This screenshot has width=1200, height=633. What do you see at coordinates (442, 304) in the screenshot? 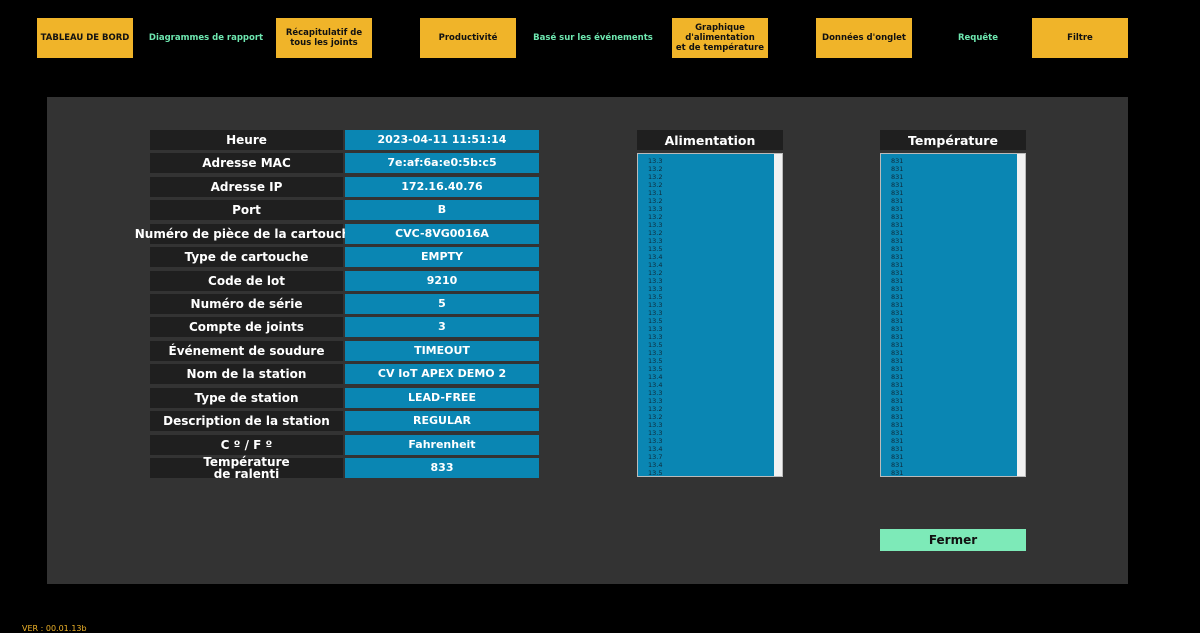
I see `field-value: 5` at bounding box center [442, 304].